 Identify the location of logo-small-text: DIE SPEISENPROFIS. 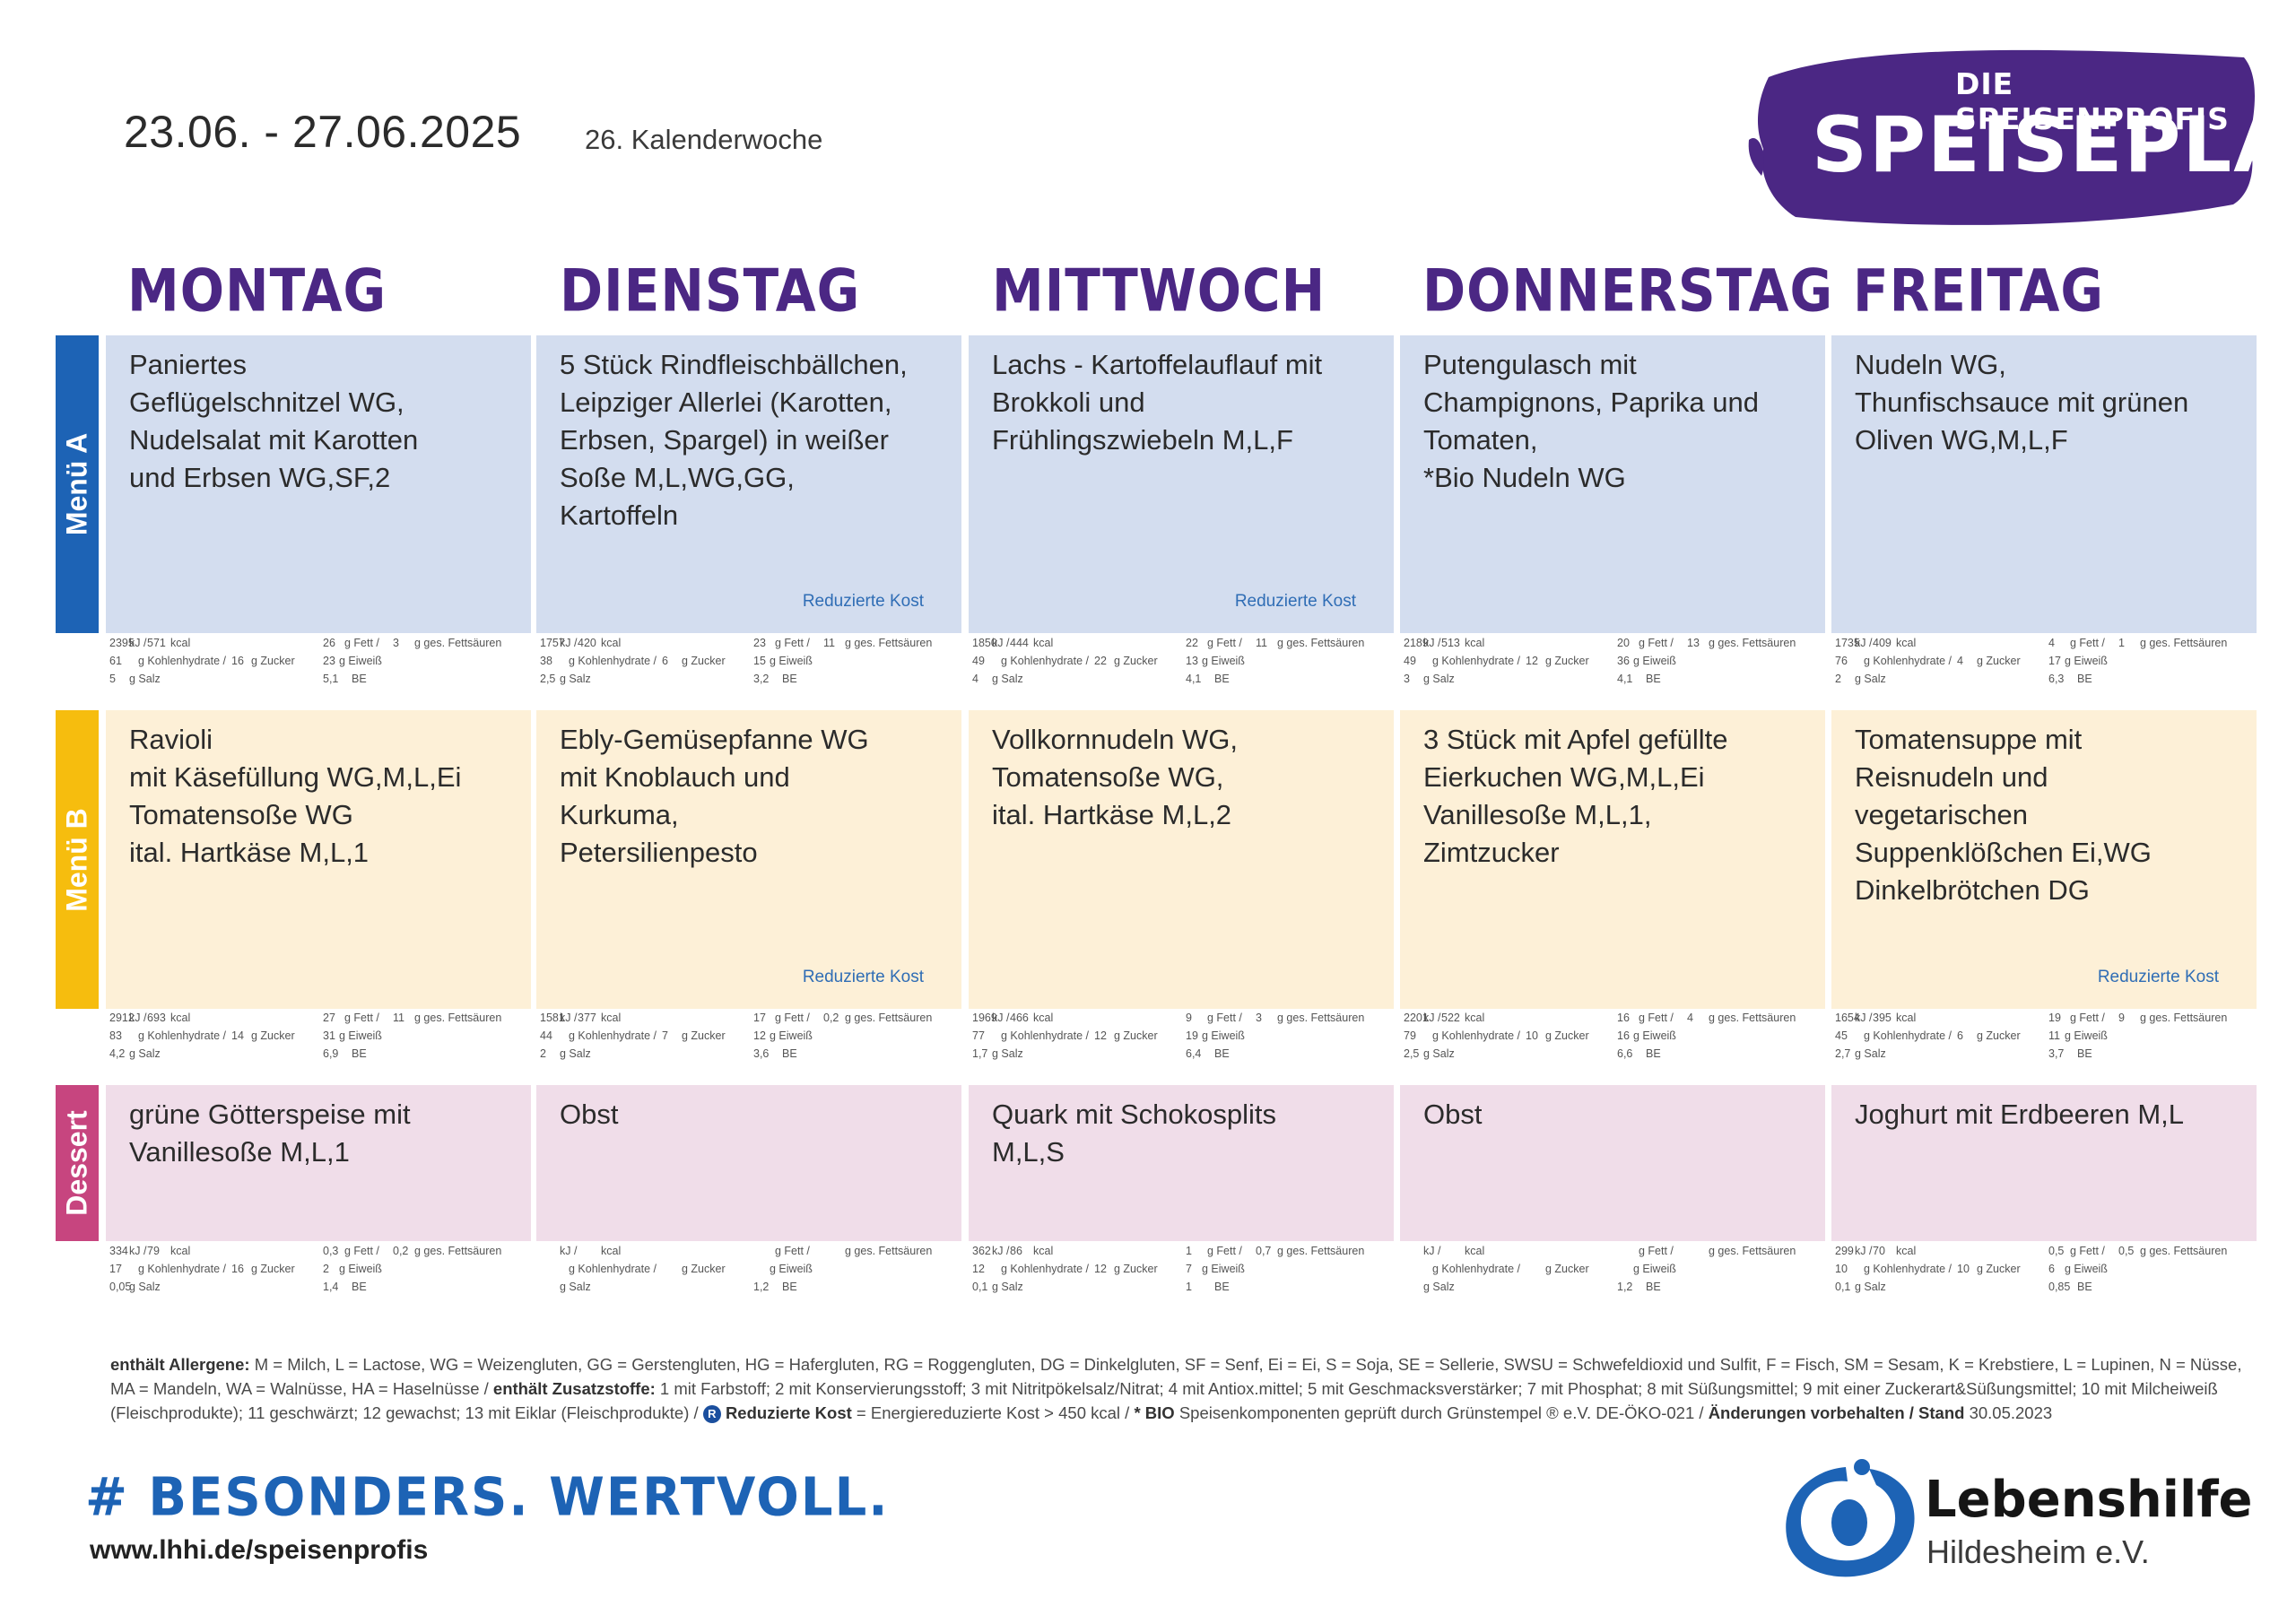
(2092, 101).